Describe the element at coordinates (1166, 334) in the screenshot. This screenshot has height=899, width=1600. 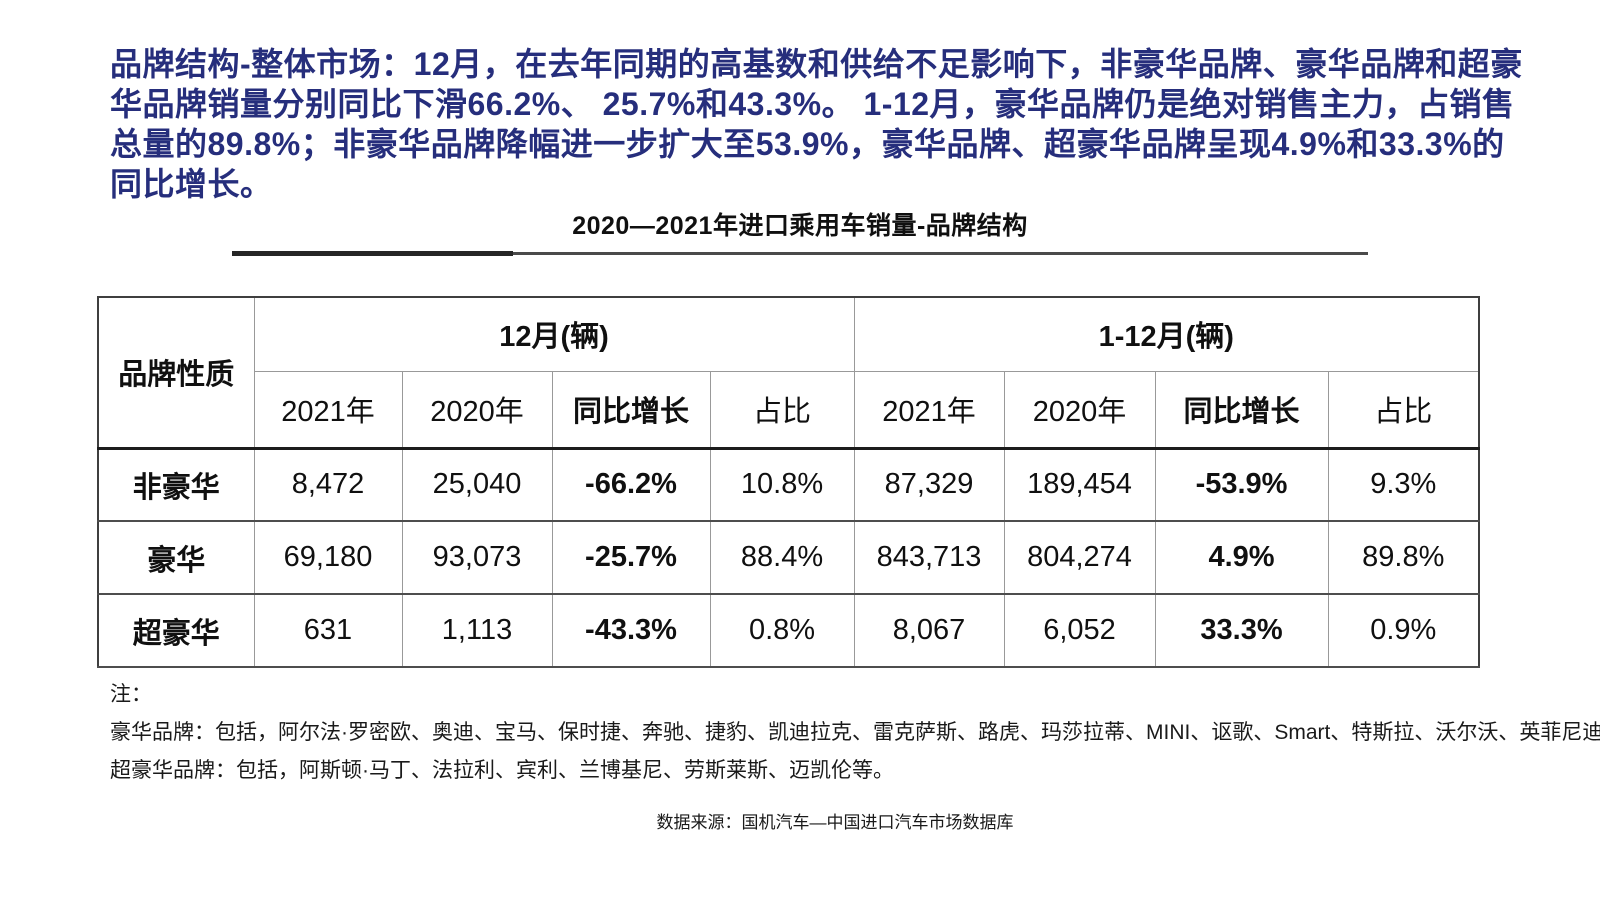
I see `group-header-ytd: 1-12月(辆)` at that location.